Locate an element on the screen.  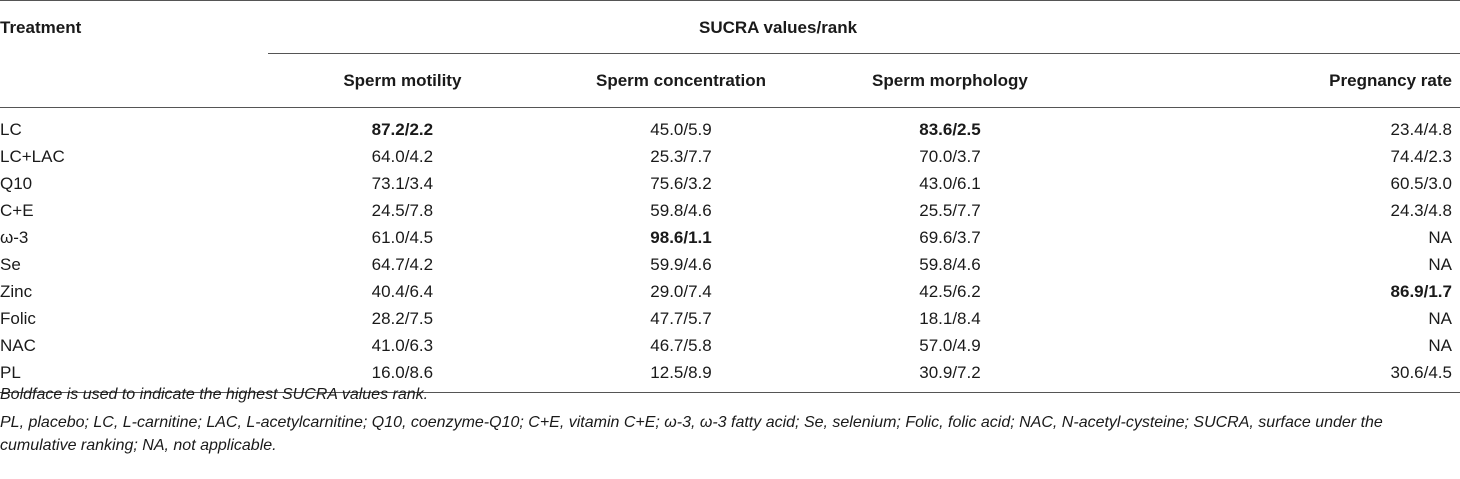
cell-value: 30.9/7.2 is located at coordinates (950, 372).